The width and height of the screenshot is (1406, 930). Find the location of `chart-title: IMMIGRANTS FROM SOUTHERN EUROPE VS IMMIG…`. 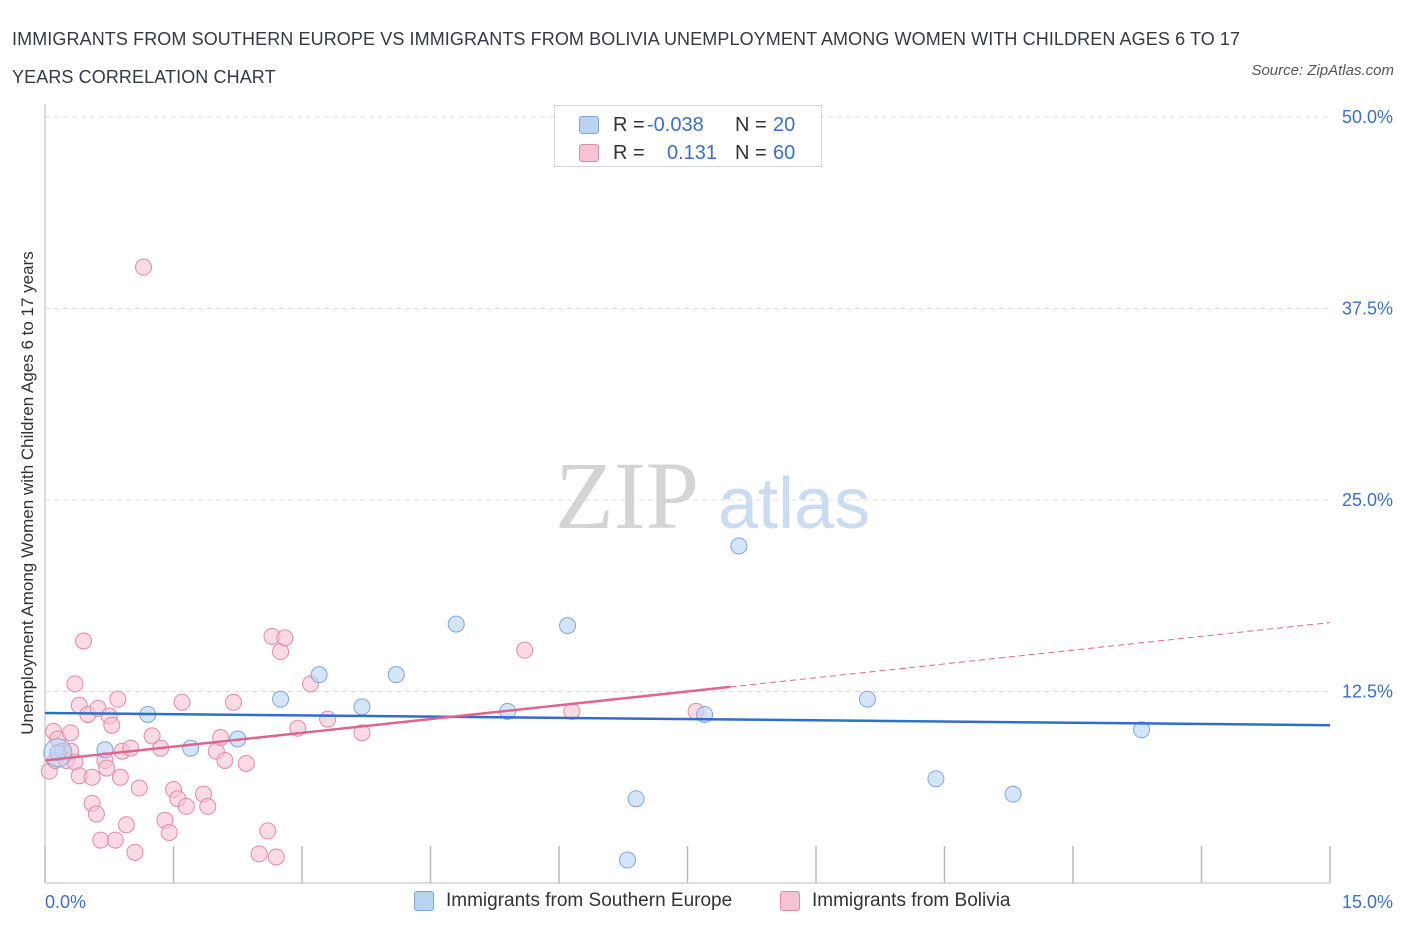

chart-title: IMMIGRANTS FROM SOUTHERN EUROPE VS IMMIG… is located at coordinates (626, 58).